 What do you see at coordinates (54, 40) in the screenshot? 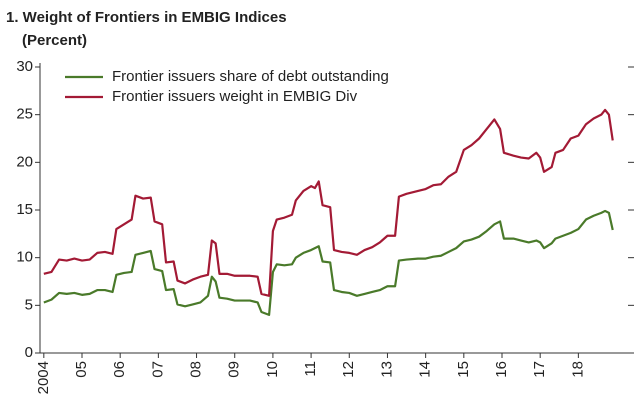
I see `chart-subtitle: (Percent)` at bounding box center [54, 40].